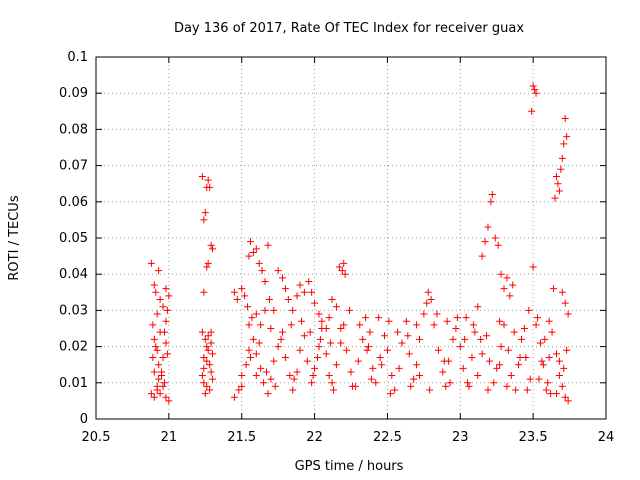 The height and width of the screenshot is (480, 640). I want to click on y-tick-label: 0.02, so click(73, 347).